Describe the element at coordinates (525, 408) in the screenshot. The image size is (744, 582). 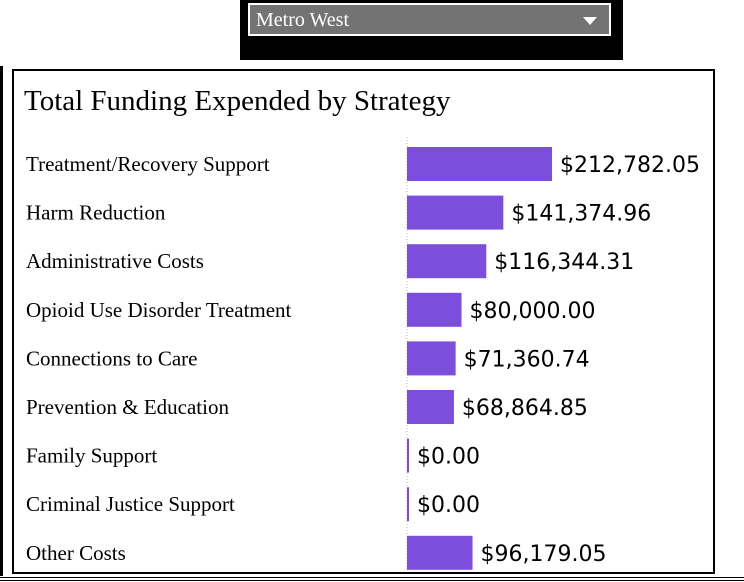
I see `value-label: $68,864.85` at that location.